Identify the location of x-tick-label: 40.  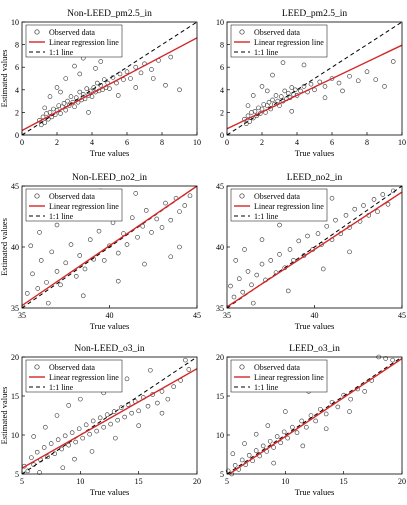
(315, 315).